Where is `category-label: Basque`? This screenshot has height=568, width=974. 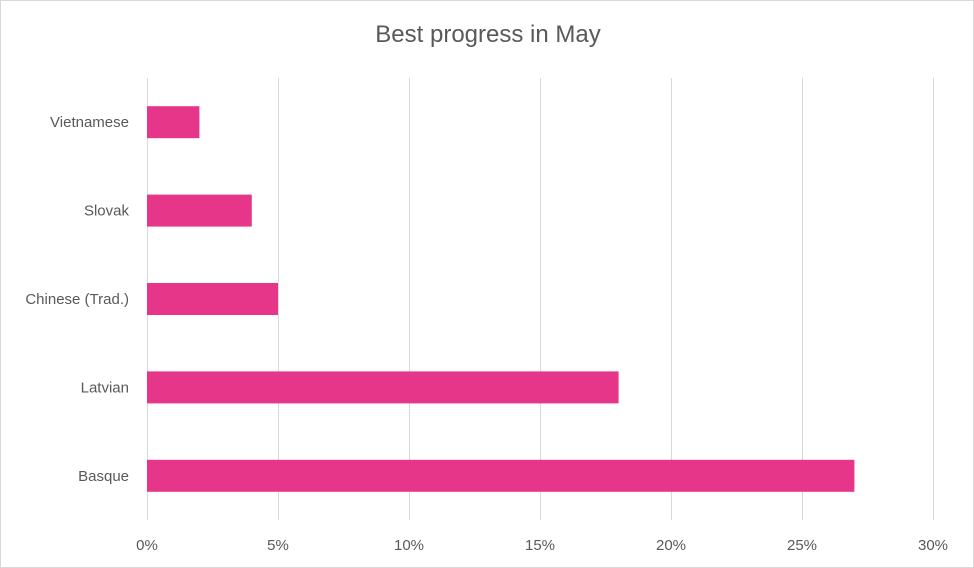
category-label: Basque is located at coordinates (103, 476).